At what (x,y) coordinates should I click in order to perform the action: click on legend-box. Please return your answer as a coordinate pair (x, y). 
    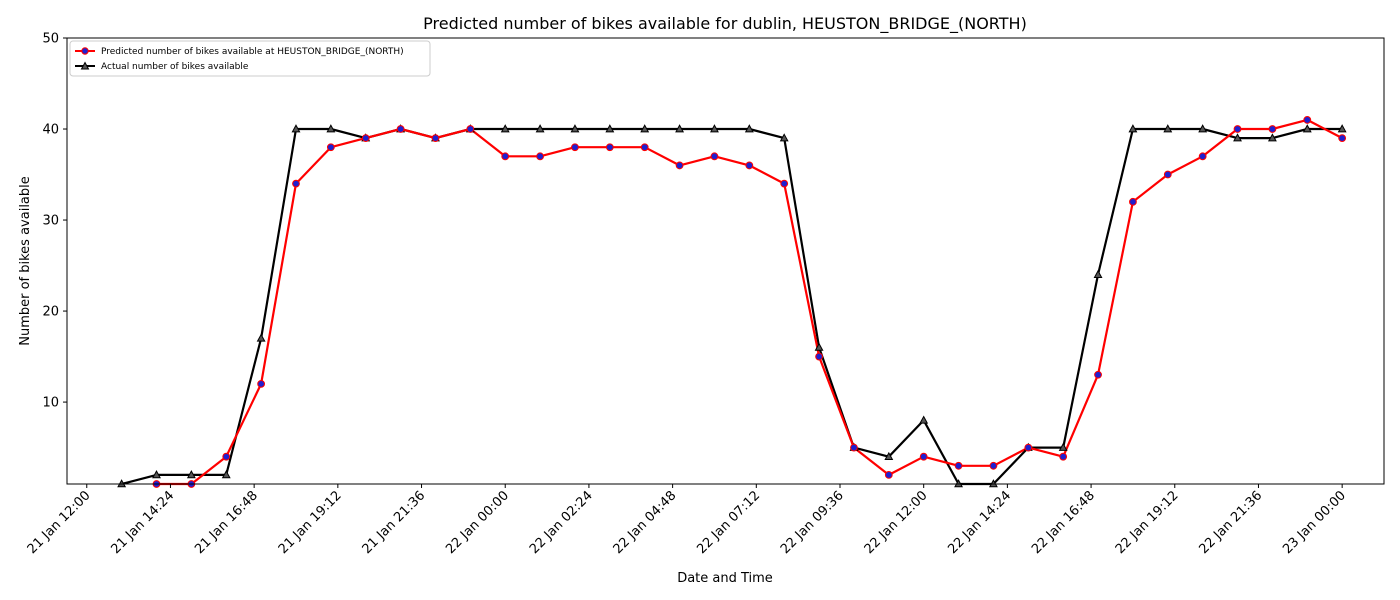
    Looking at the image, I should click on (250, 58).